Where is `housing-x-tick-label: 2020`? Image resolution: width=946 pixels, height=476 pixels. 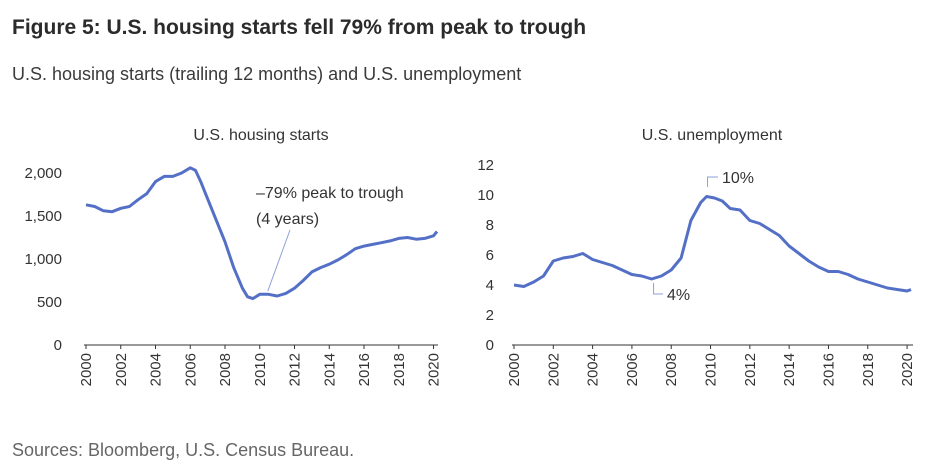 housing-x-tick-label: 2020 is located at coordinates (434, 369).